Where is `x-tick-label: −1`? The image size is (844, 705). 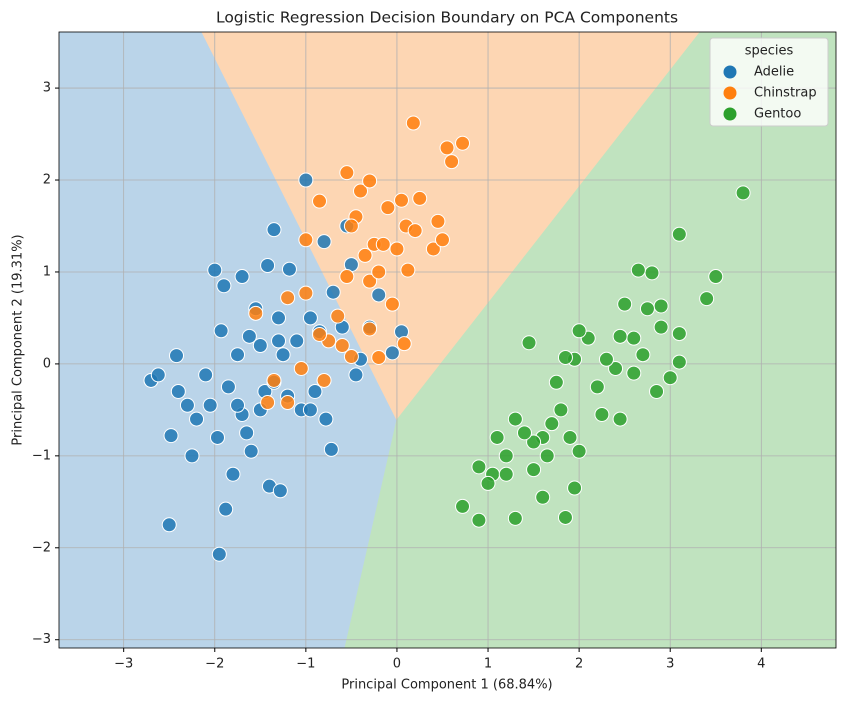
x-tick-label: −1 is located at coordinates (305, 664).